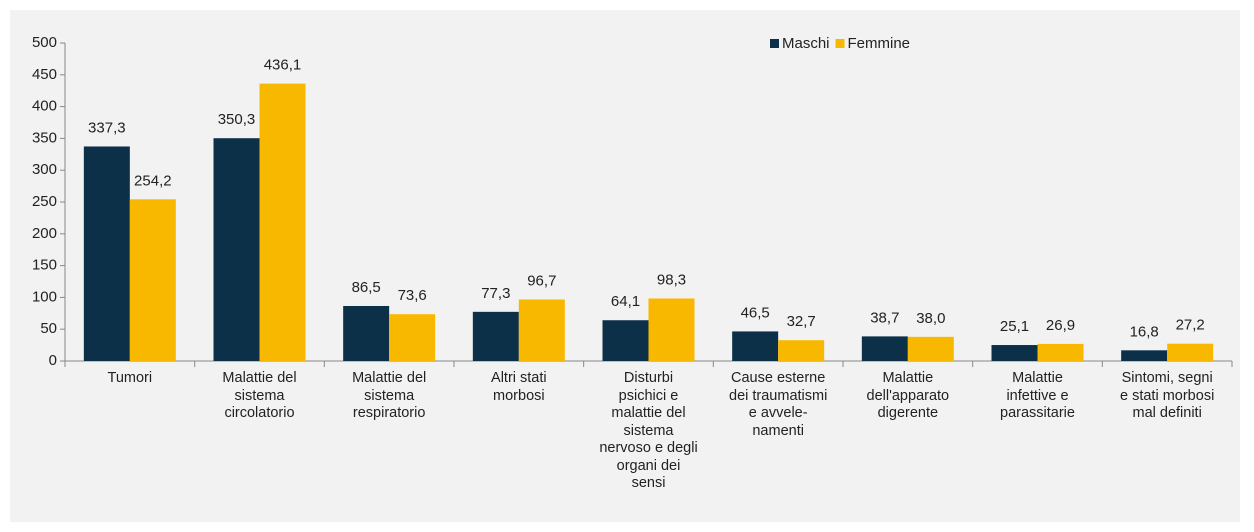 The image size is (1254, 532). What do you see at coordinates (884, 317) in the screenshot?
I see `value-label: 38,7` at bounding box center [884, 317].